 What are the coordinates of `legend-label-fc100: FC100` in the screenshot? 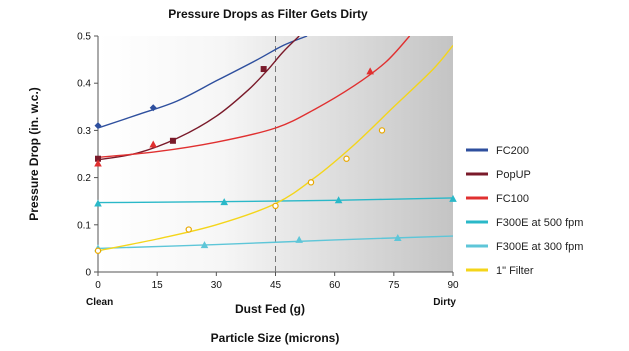 It's located at (512, 199).